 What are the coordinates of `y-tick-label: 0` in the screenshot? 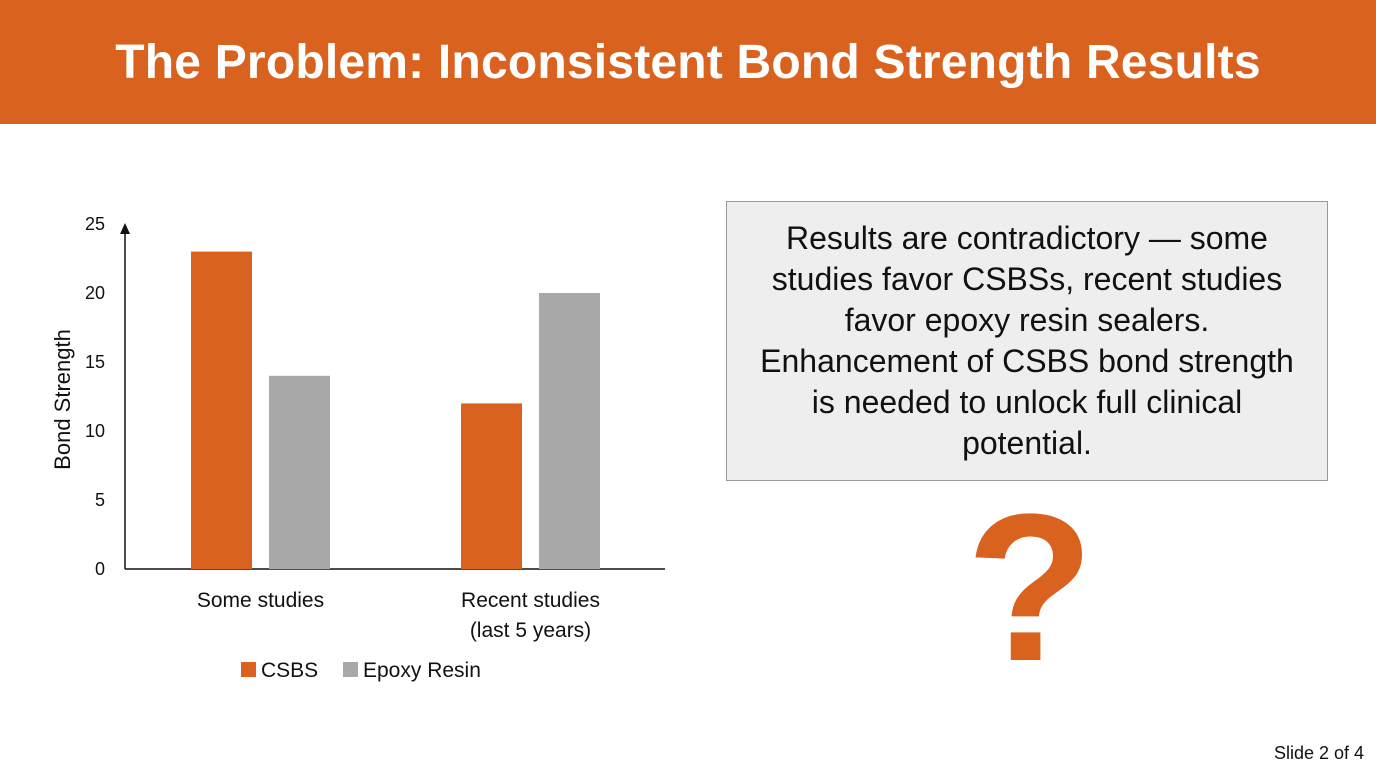 It's located at (100, 569).